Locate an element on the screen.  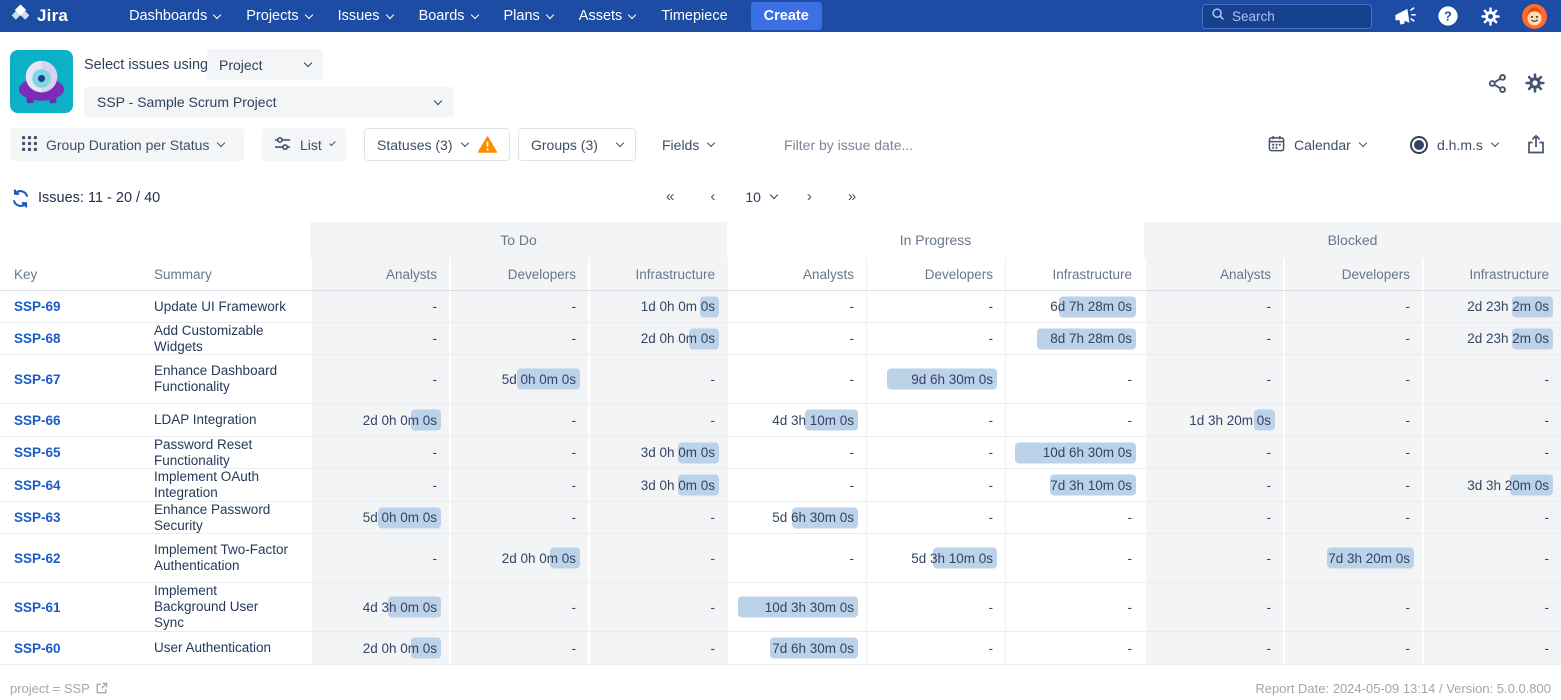
help-icon: ? is located at coordinates (1448, 16).